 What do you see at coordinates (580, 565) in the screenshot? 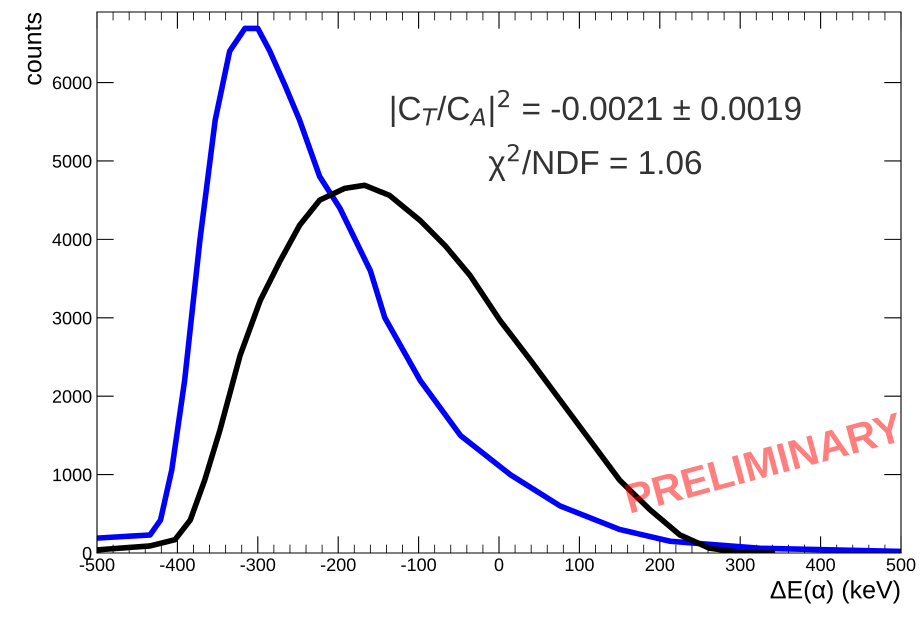
I see `x-tick-label: 100` at bounding box center [580, 565].